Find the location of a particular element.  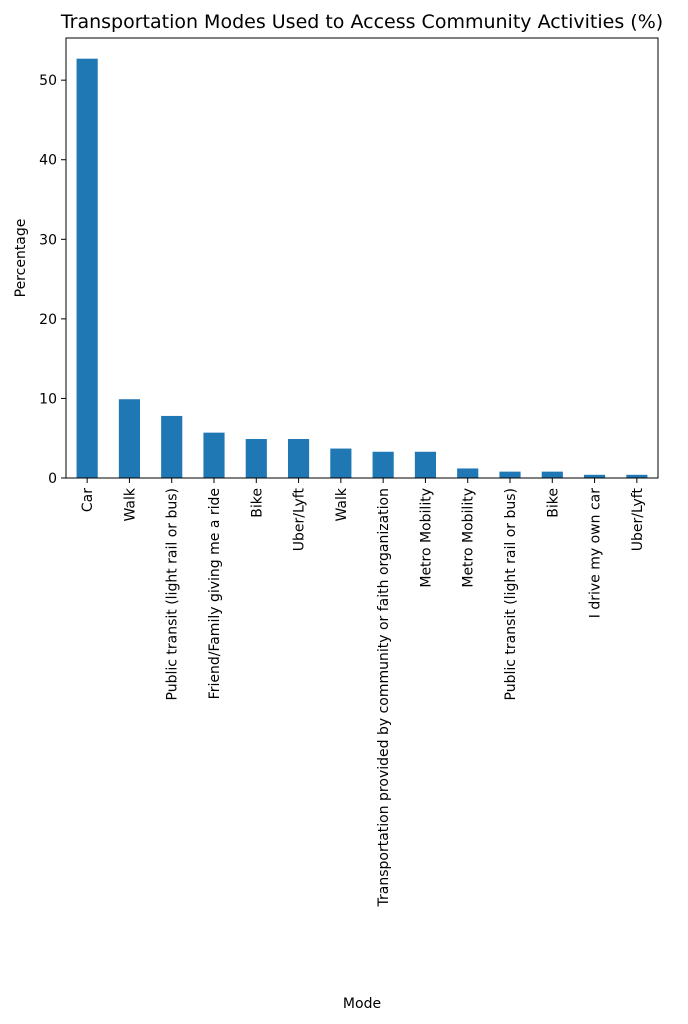

x-axis-label: Mode is located at coordinates (362, 1004).